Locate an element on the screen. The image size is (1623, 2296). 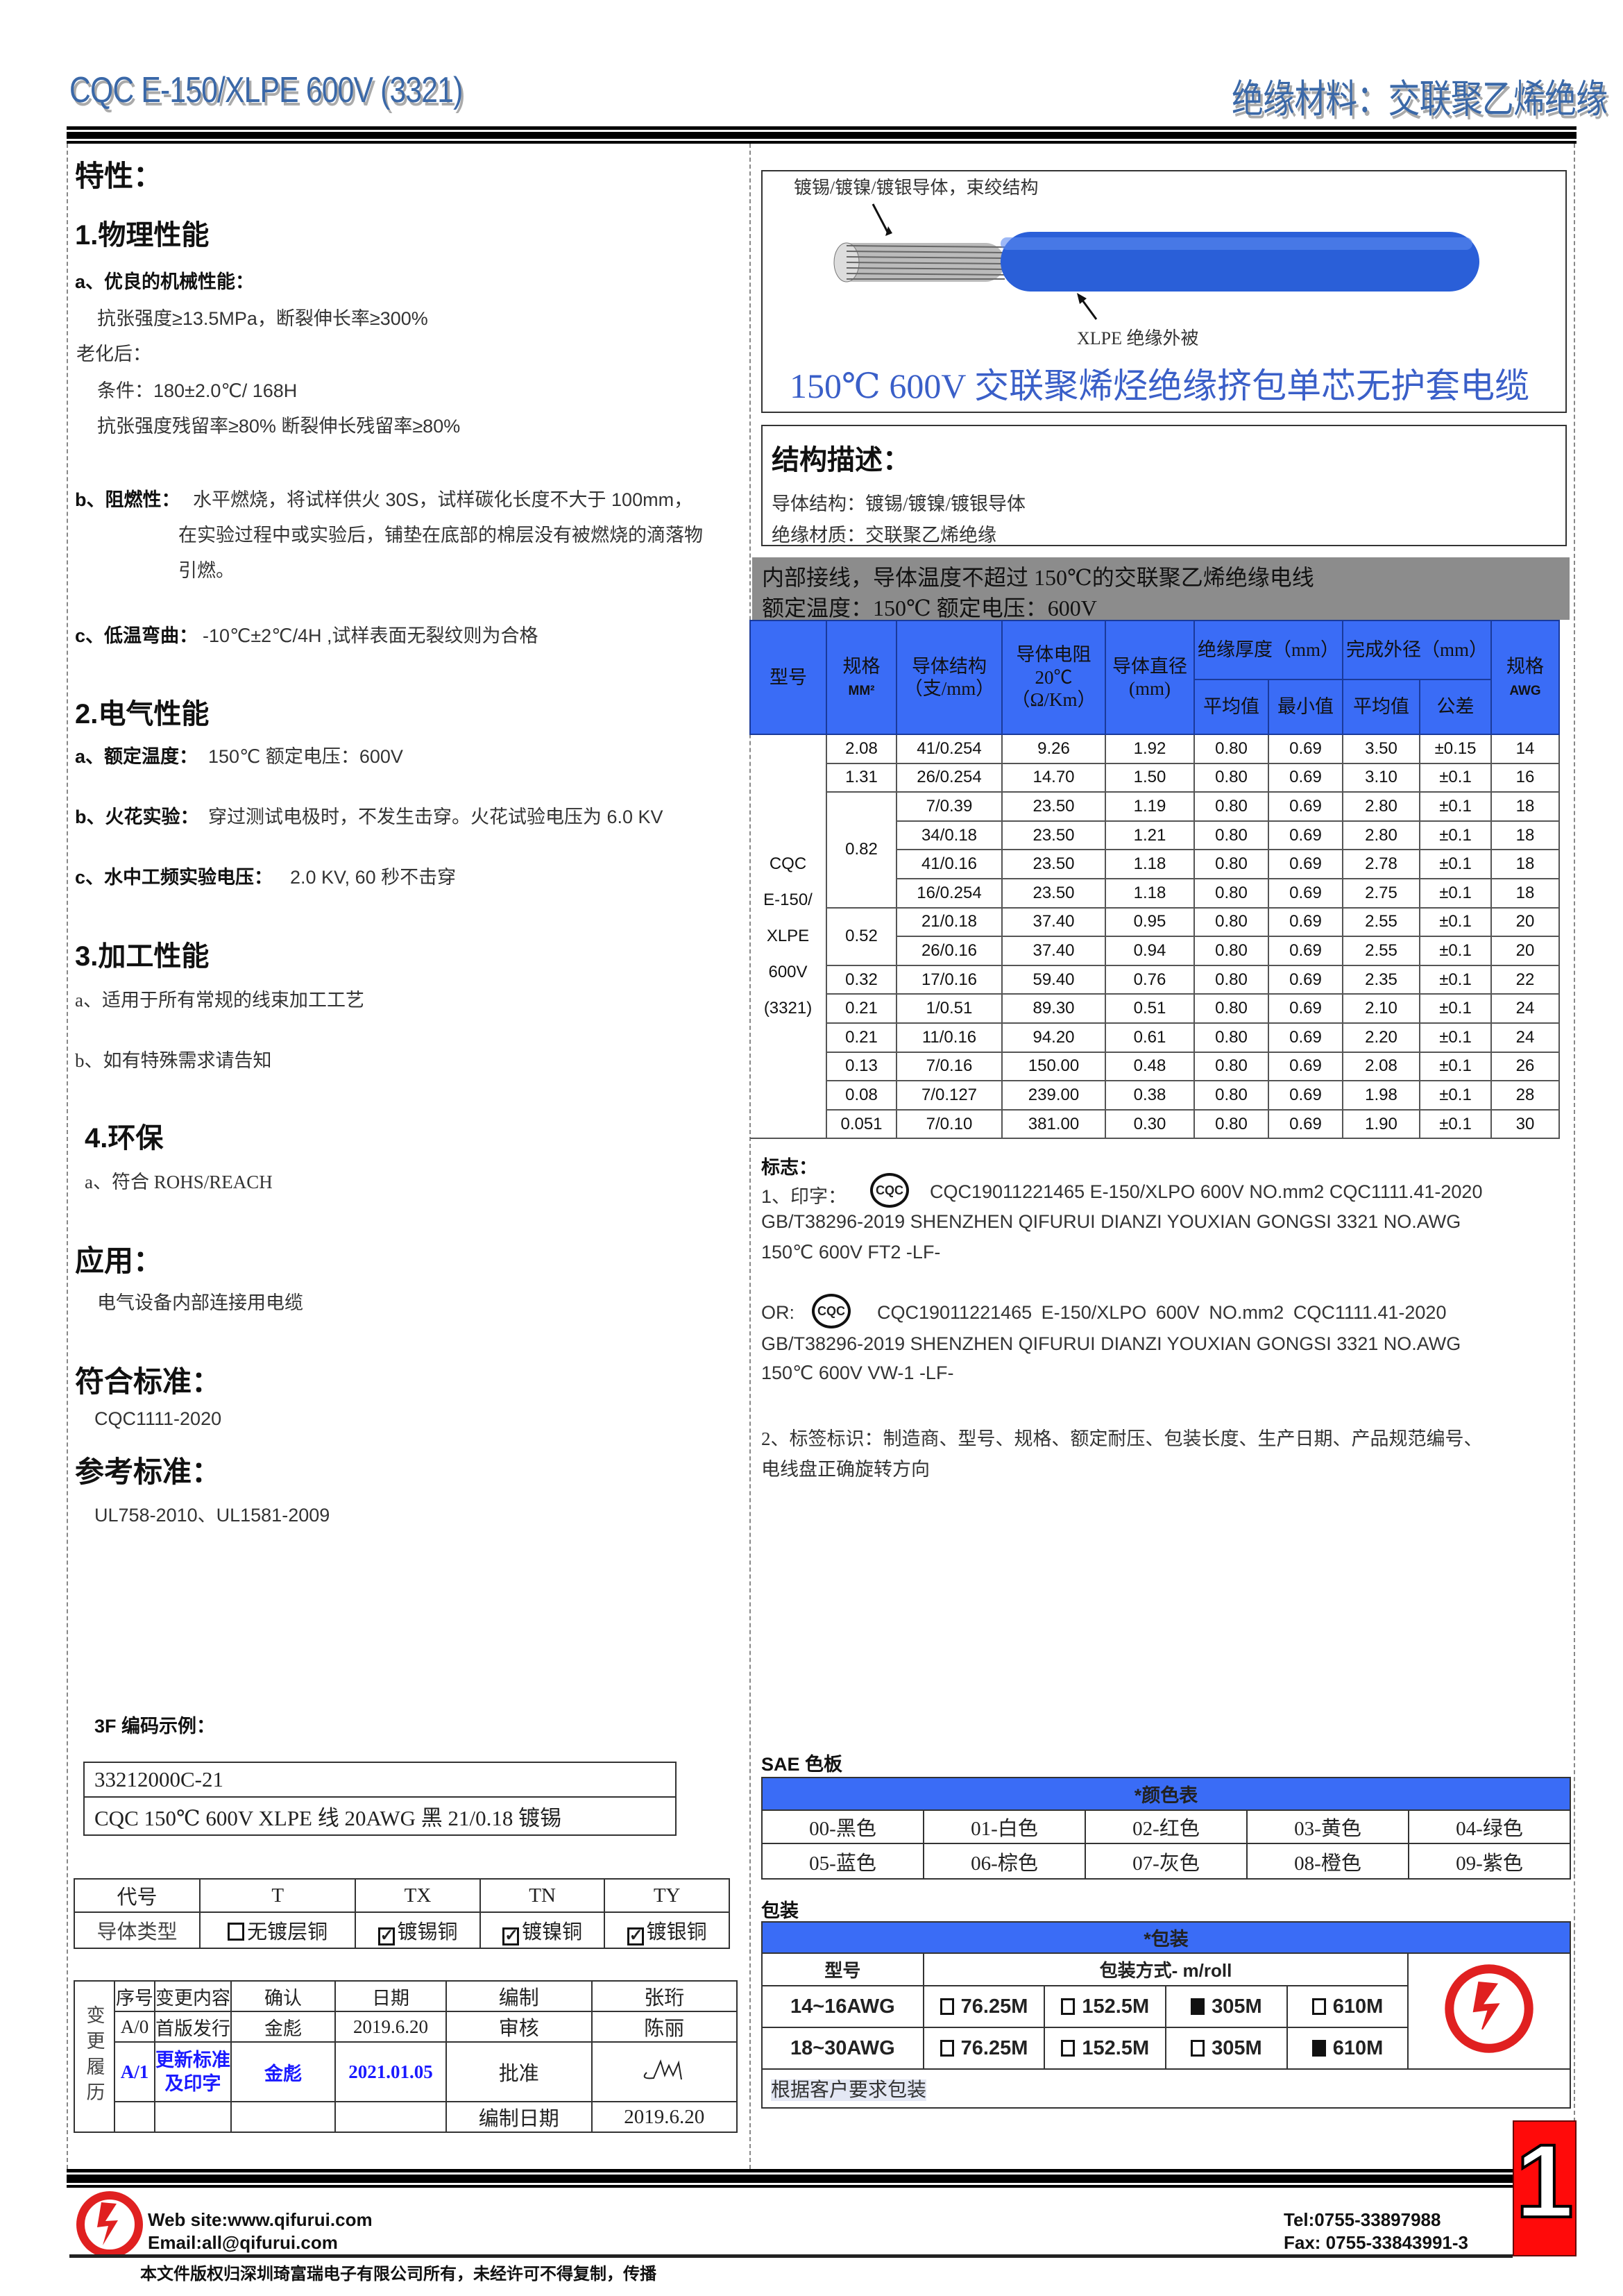
th-ins-min: 最小值 is located at coordinates (1305, 707).